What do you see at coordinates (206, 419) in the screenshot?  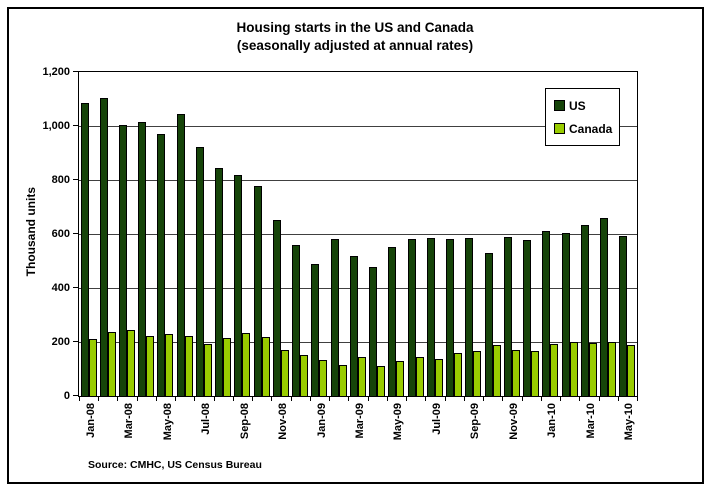 I see `x-tick-label: Jul-08` at bounding box center [206, 419].